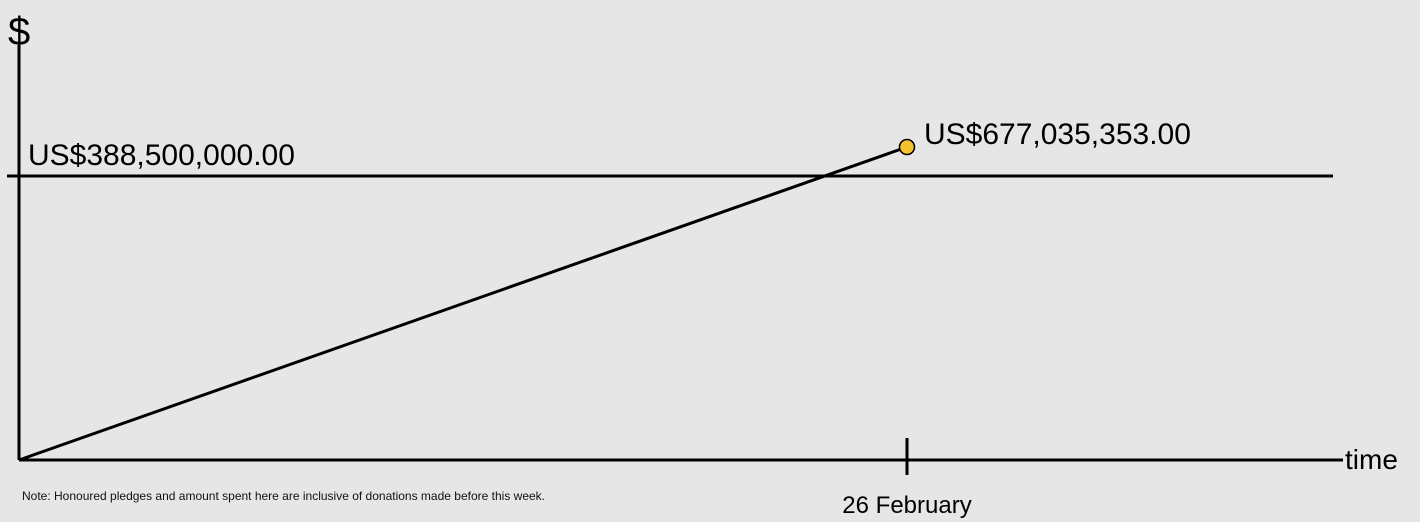 The image size is (1420, 522). I want to click on data-point-label: US$677,035,353.00, so click(1057, 134).